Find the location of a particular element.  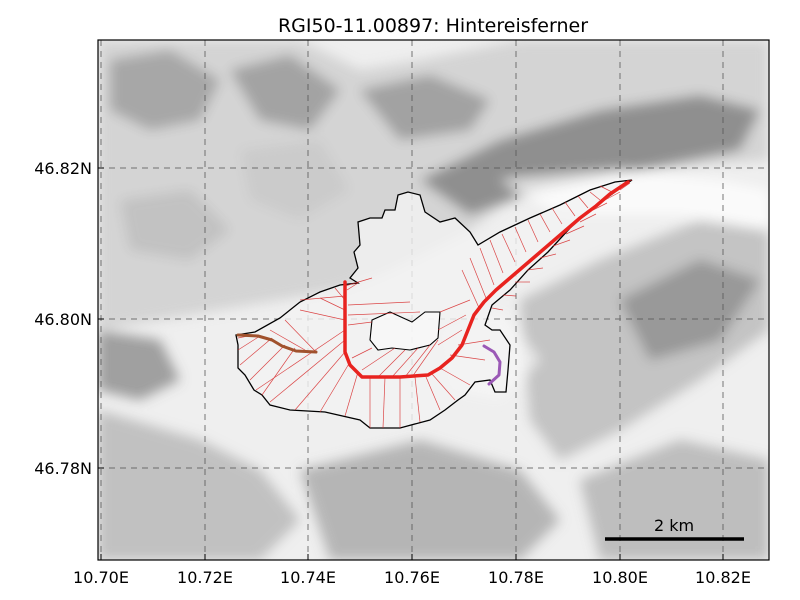

tributary-flowline-brown is located at coordinates (277, 343).